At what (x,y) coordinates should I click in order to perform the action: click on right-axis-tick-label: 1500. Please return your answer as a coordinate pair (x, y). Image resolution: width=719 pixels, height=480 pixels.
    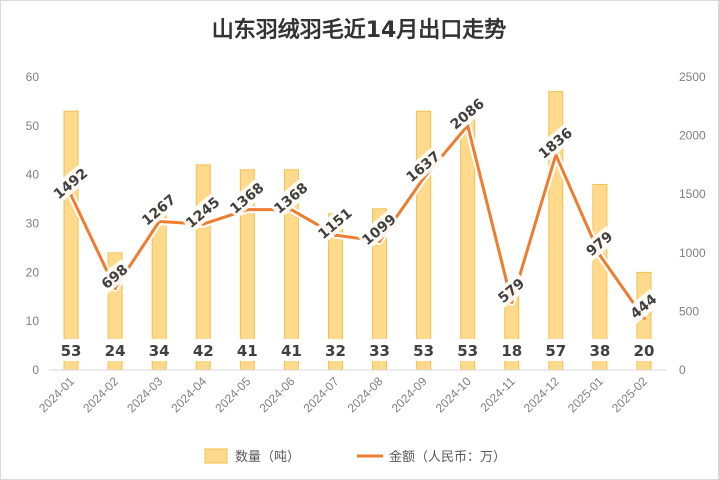
    Looking at the image, I should click on (692, 194).